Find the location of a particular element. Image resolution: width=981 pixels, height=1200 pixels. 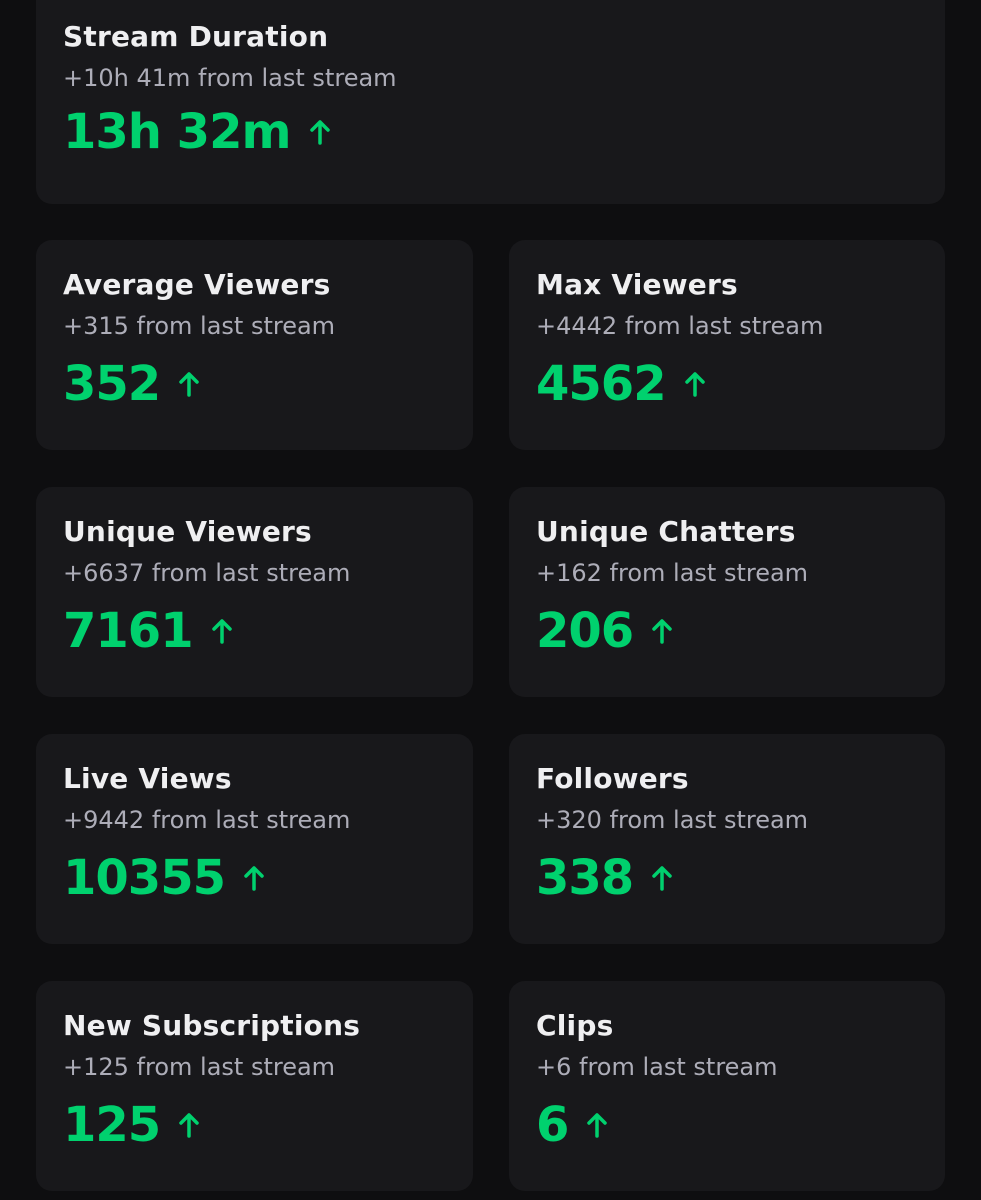

stat-value-row: 4562 is located at coordinates (621, 384).